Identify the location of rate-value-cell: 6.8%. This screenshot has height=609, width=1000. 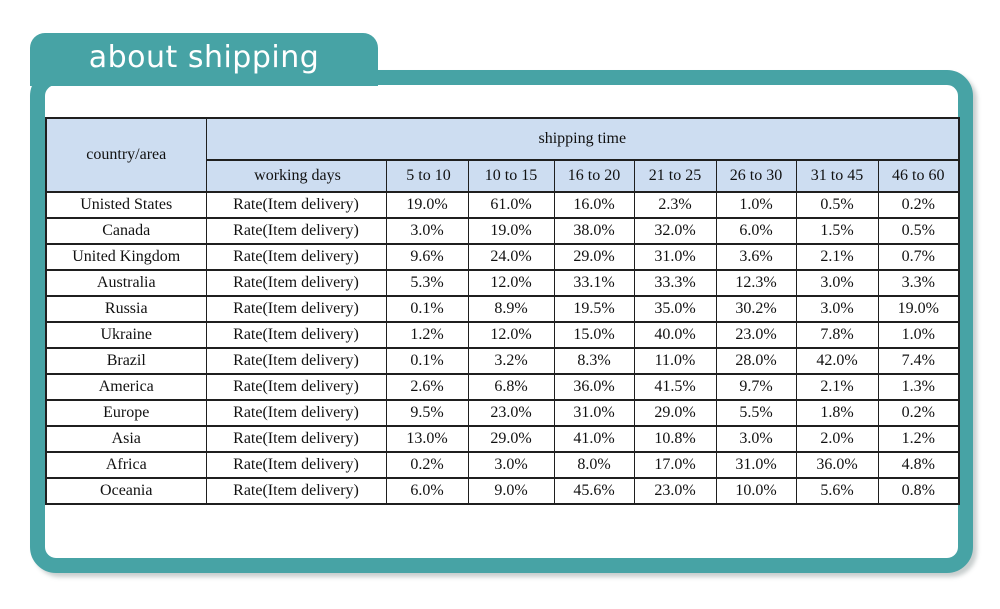
(511, 387).